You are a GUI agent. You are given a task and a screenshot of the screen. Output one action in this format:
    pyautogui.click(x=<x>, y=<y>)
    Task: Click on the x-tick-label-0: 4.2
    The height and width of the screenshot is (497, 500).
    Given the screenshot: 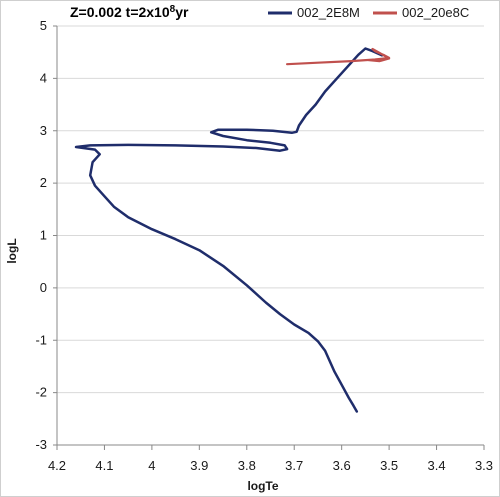 What is the action you would take?
    pyautogui.click(x=57, y=465)
    